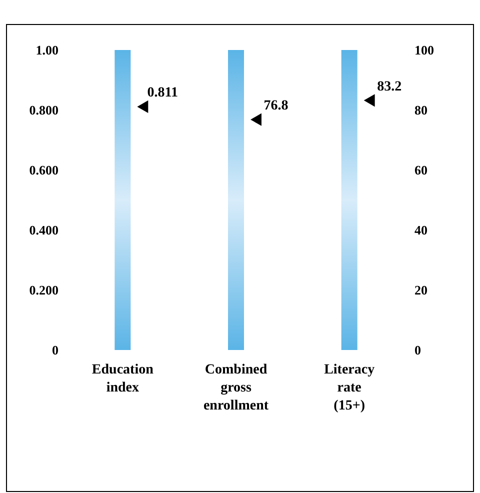 This screenshot has height=493, width=480. Describe the element at coordinates (236, 388) in the screenshot. I see `x-tick-label: Combined gross enrollment` at that location.